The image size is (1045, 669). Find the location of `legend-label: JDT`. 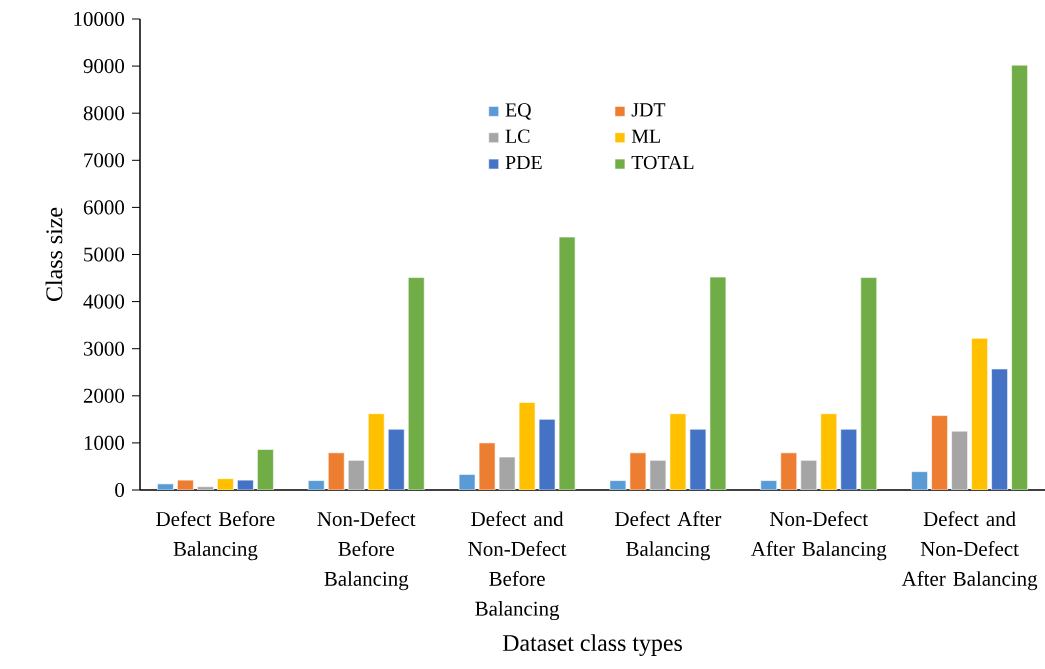

legend-label: JDT is located at coordinates (648, 110).